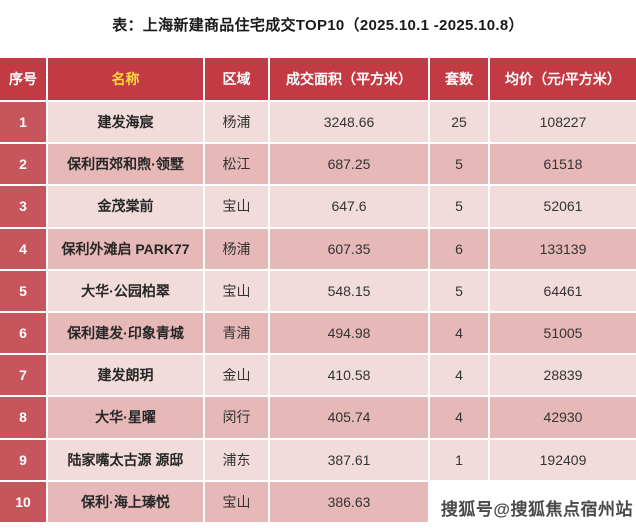 Image resolution: width=636 pixels, height=528 pixels. Describe the element at coordinates (126, 334) in the screenshot. I see `project-name-cell: 保利建发·印象青城` at that location.